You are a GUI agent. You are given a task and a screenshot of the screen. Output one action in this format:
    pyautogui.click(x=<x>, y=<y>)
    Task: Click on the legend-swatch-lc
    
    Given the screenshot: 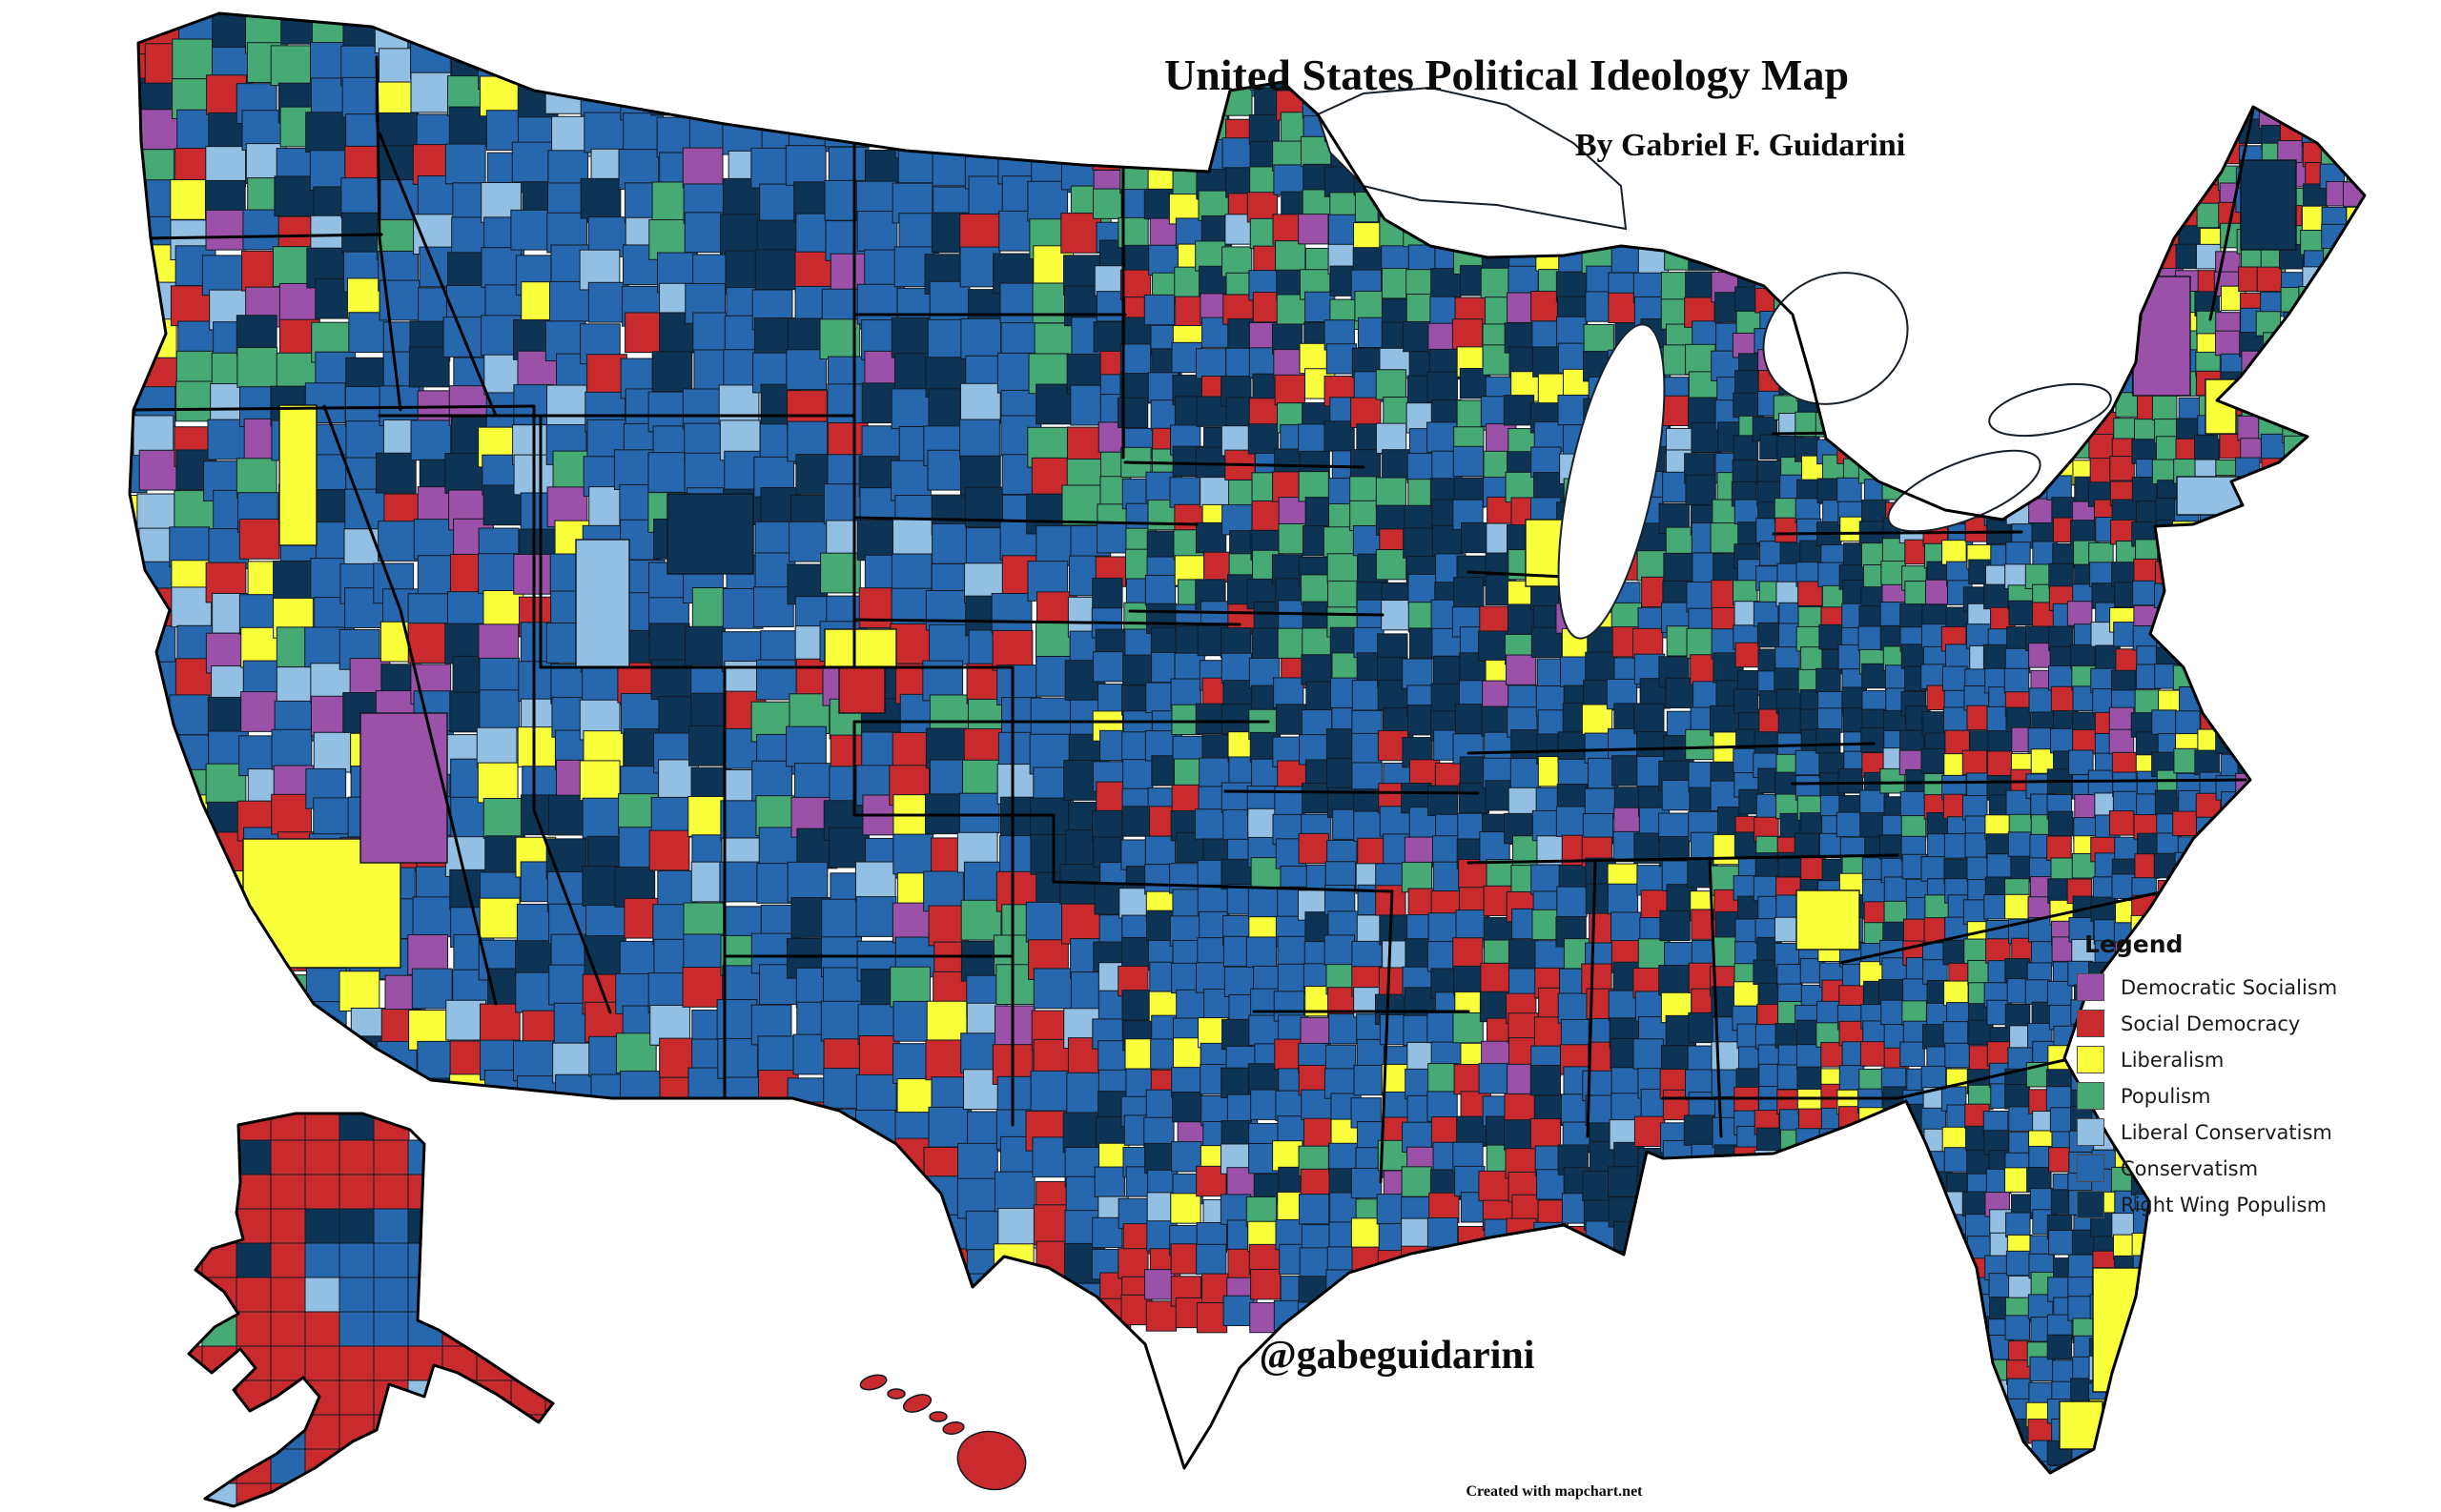 What is the action you would take?
    pyautogui.click(x=2090, y=1132)
    